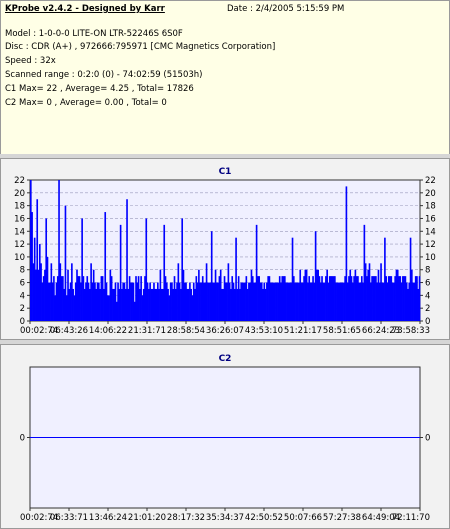  Describe the element at coordinates (430, 181) in the screenshot. I see `y-tick-label-right: 22` at that location.